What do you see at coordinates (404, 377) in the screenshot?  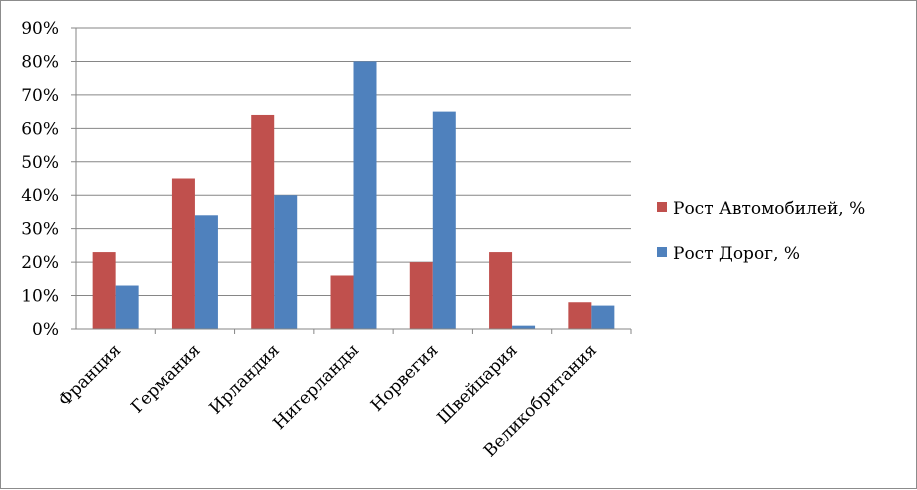 I see `category-label: Норвегия` at bounding box center [404, 377].